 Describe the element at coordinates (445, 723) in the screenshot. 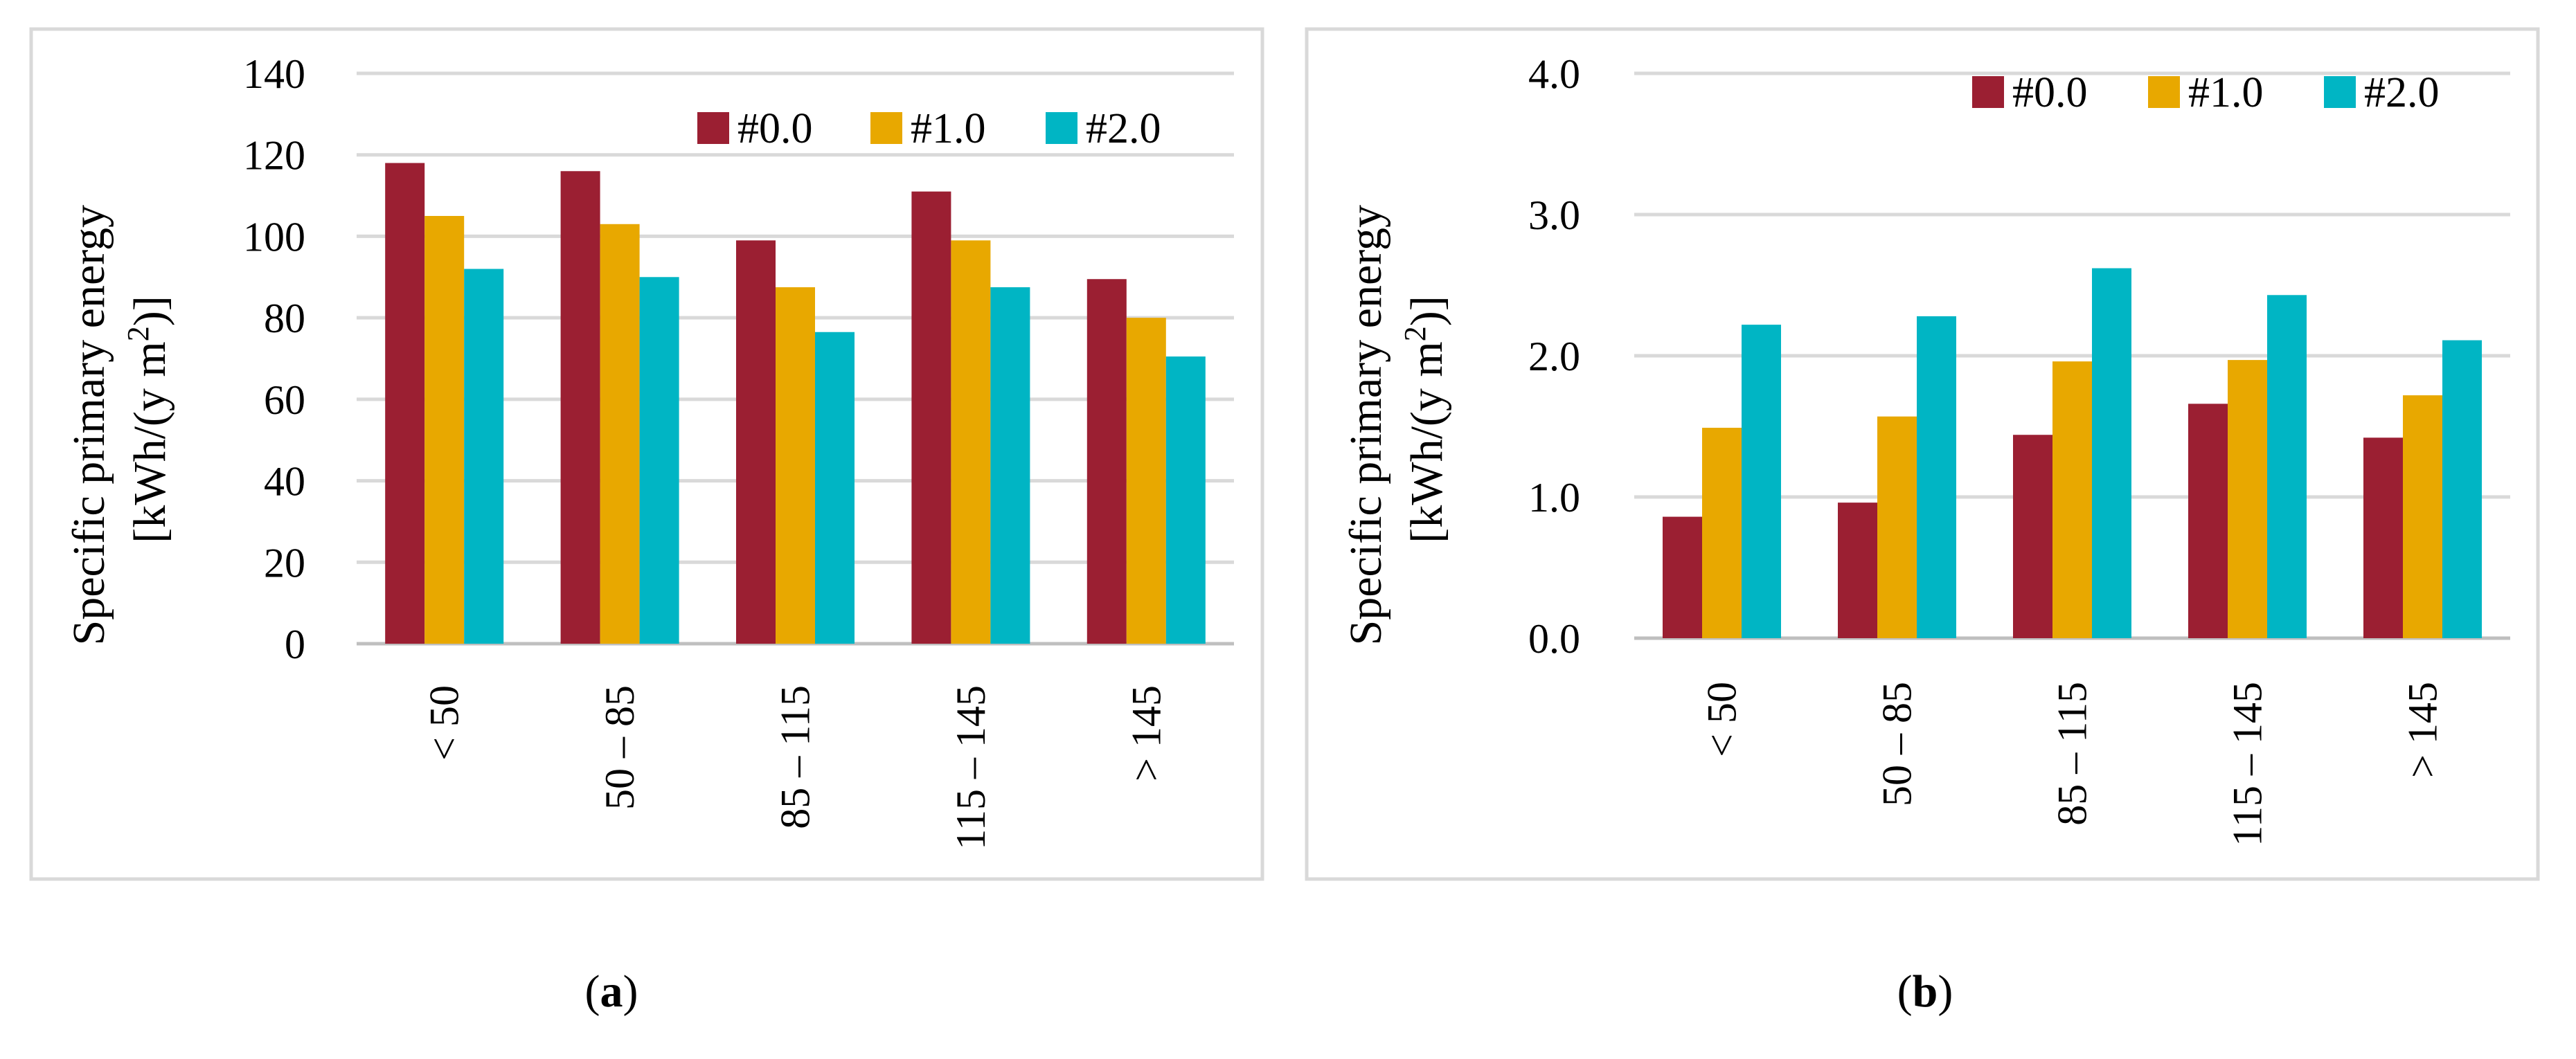

I see `chart-a-xtick-label: < 50` at that location.